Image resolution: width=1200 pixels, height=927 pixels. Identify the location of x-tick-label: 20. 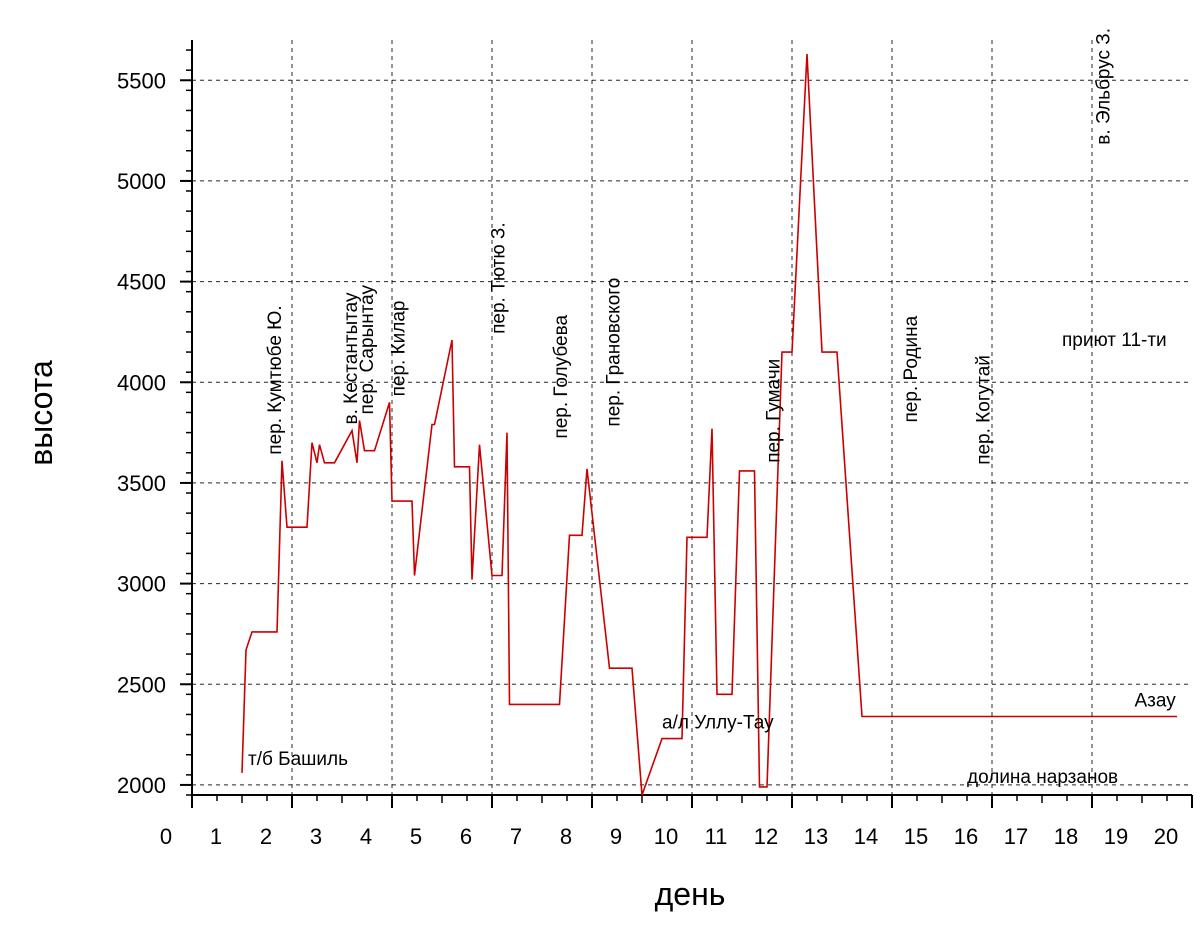
(1166, 836).